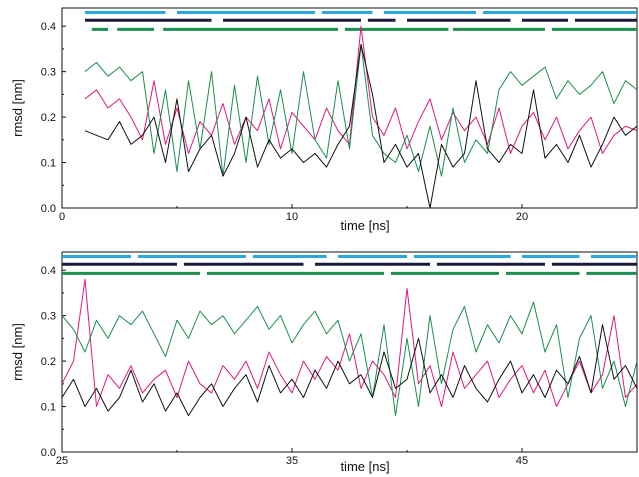  I want to click on x-tick-label: 20, so click(522, 217).